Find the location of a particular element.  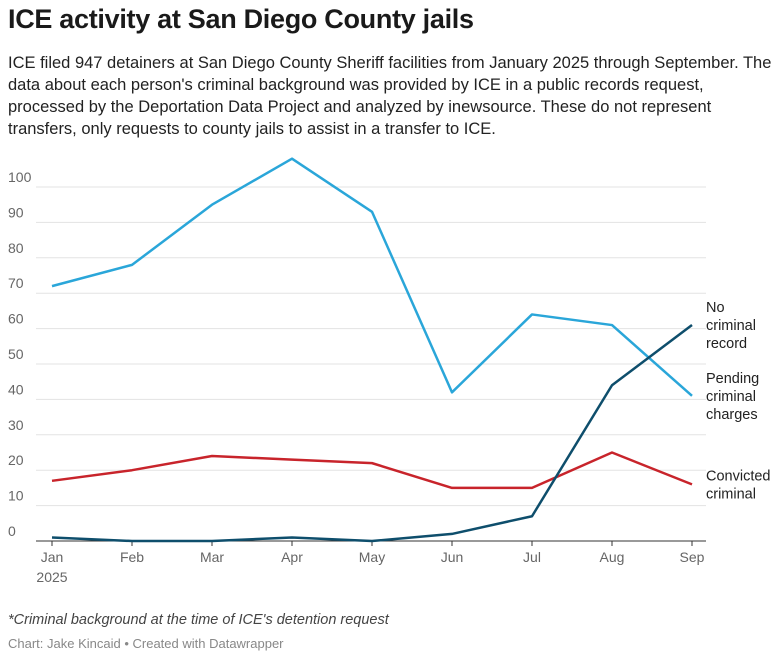

y-tick-label: 10 is located at coordinates (16, 496).